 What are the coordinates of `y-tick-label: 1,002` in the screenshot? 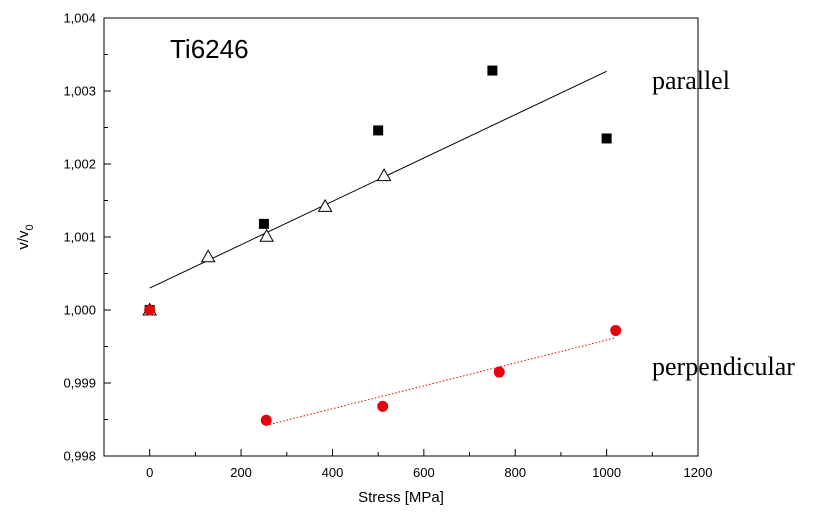 It's located at (79, 164).